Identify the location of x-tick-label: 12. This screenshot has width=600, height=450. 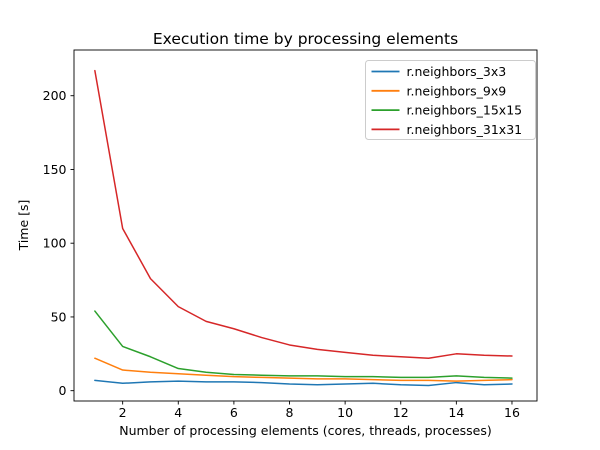
(401, 412).